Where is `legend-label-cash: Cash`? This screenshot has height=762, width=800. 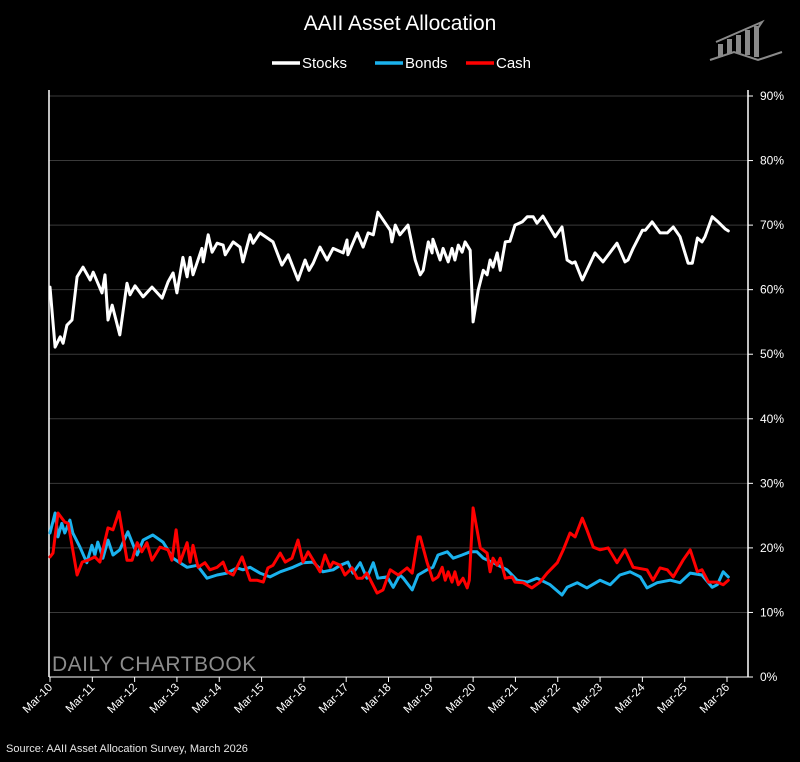
legend-label-cash: Cash is located at coordinates (513, 63).